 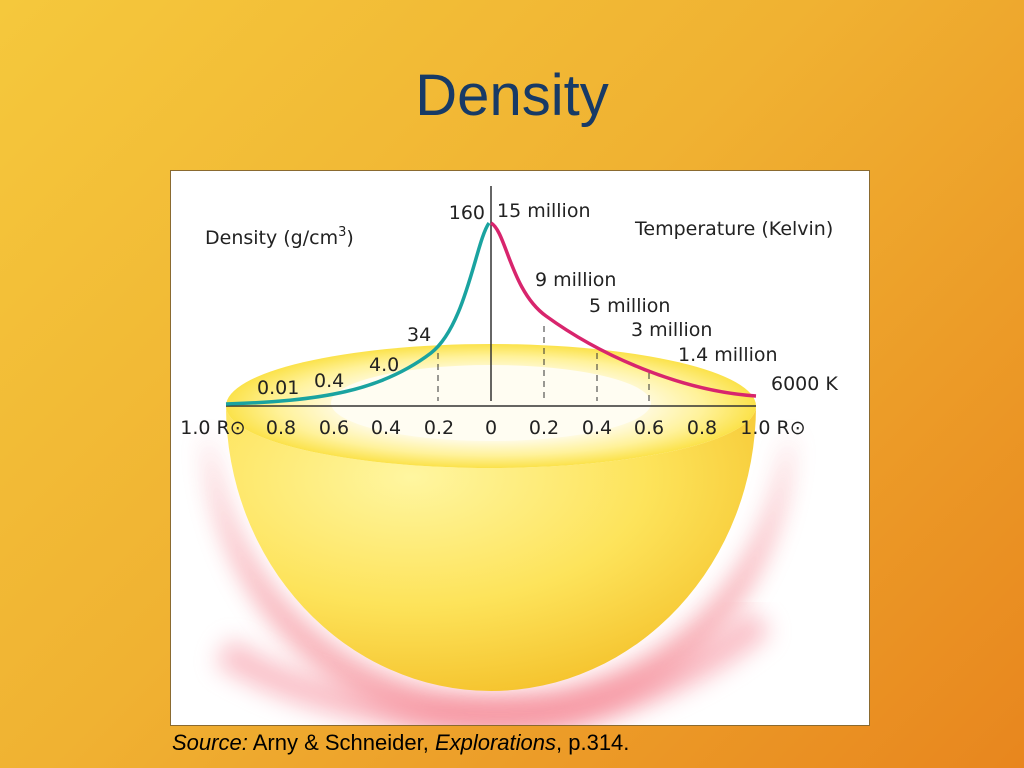 I want to click on density-value: 0.4, so click(x=329, y=381).